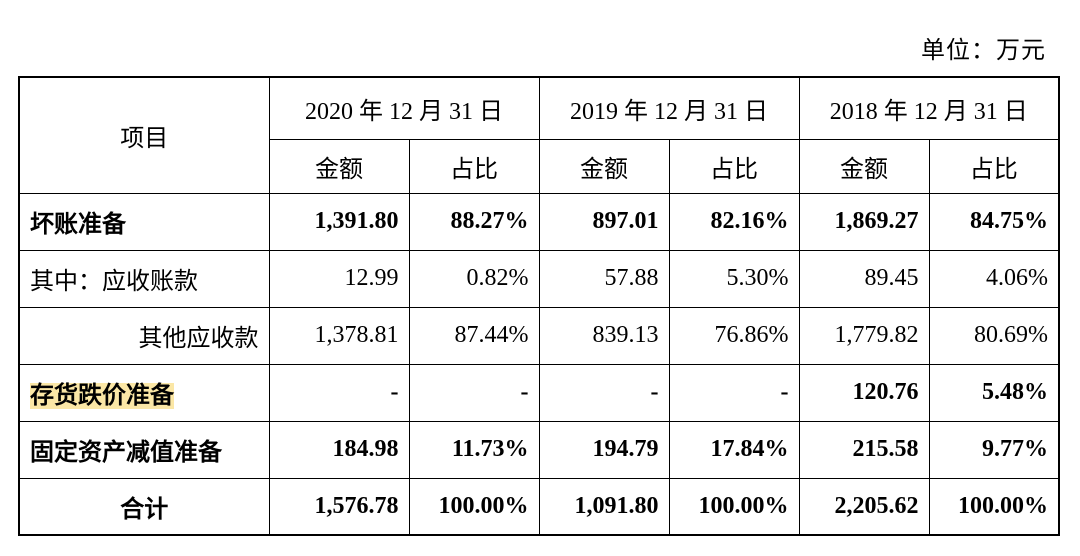  What do you see at coordinates (734, 278) in the screenshot?
I see `cell-value: 5.30%` at bounding box center [734, 278].